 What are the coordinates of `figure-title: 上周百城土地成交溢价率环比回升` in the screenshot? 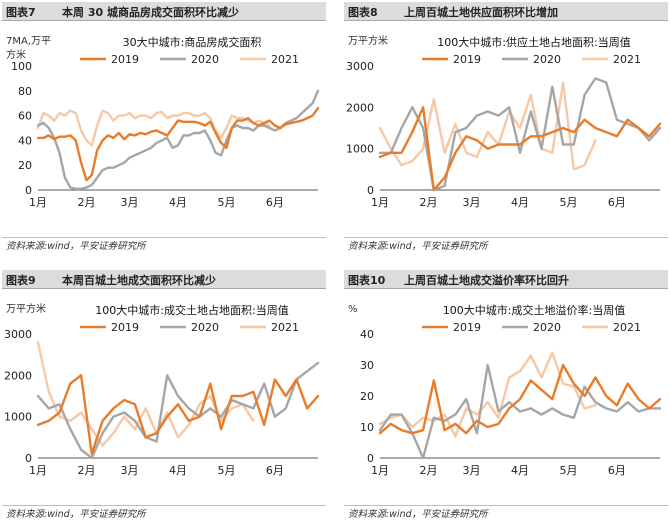 It's located at (486, 280).